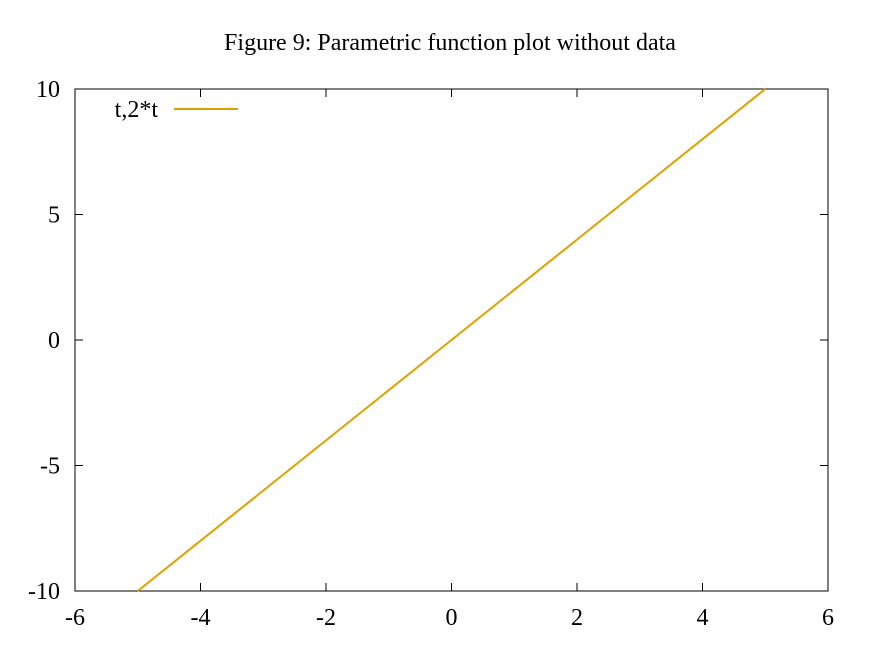  What do you see at coordinates (703, 618) in the screenshot?
I see `x-tick-label: 4` at bounding box center [703, 618].